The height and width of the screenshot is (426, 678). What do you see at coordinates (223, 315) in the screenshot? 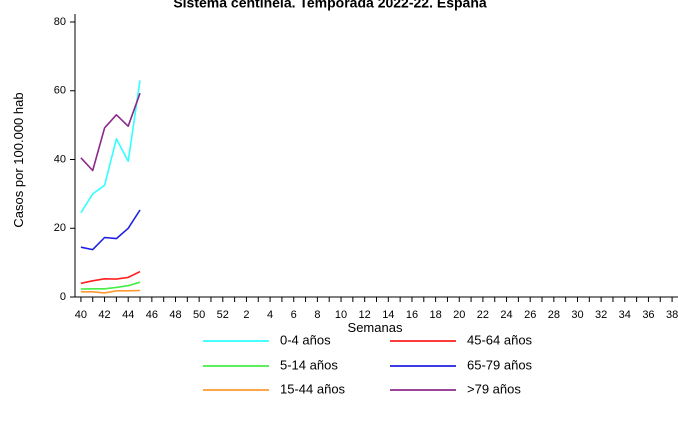
I see `x-tick-label: 52` at bounding box center [223, 315].